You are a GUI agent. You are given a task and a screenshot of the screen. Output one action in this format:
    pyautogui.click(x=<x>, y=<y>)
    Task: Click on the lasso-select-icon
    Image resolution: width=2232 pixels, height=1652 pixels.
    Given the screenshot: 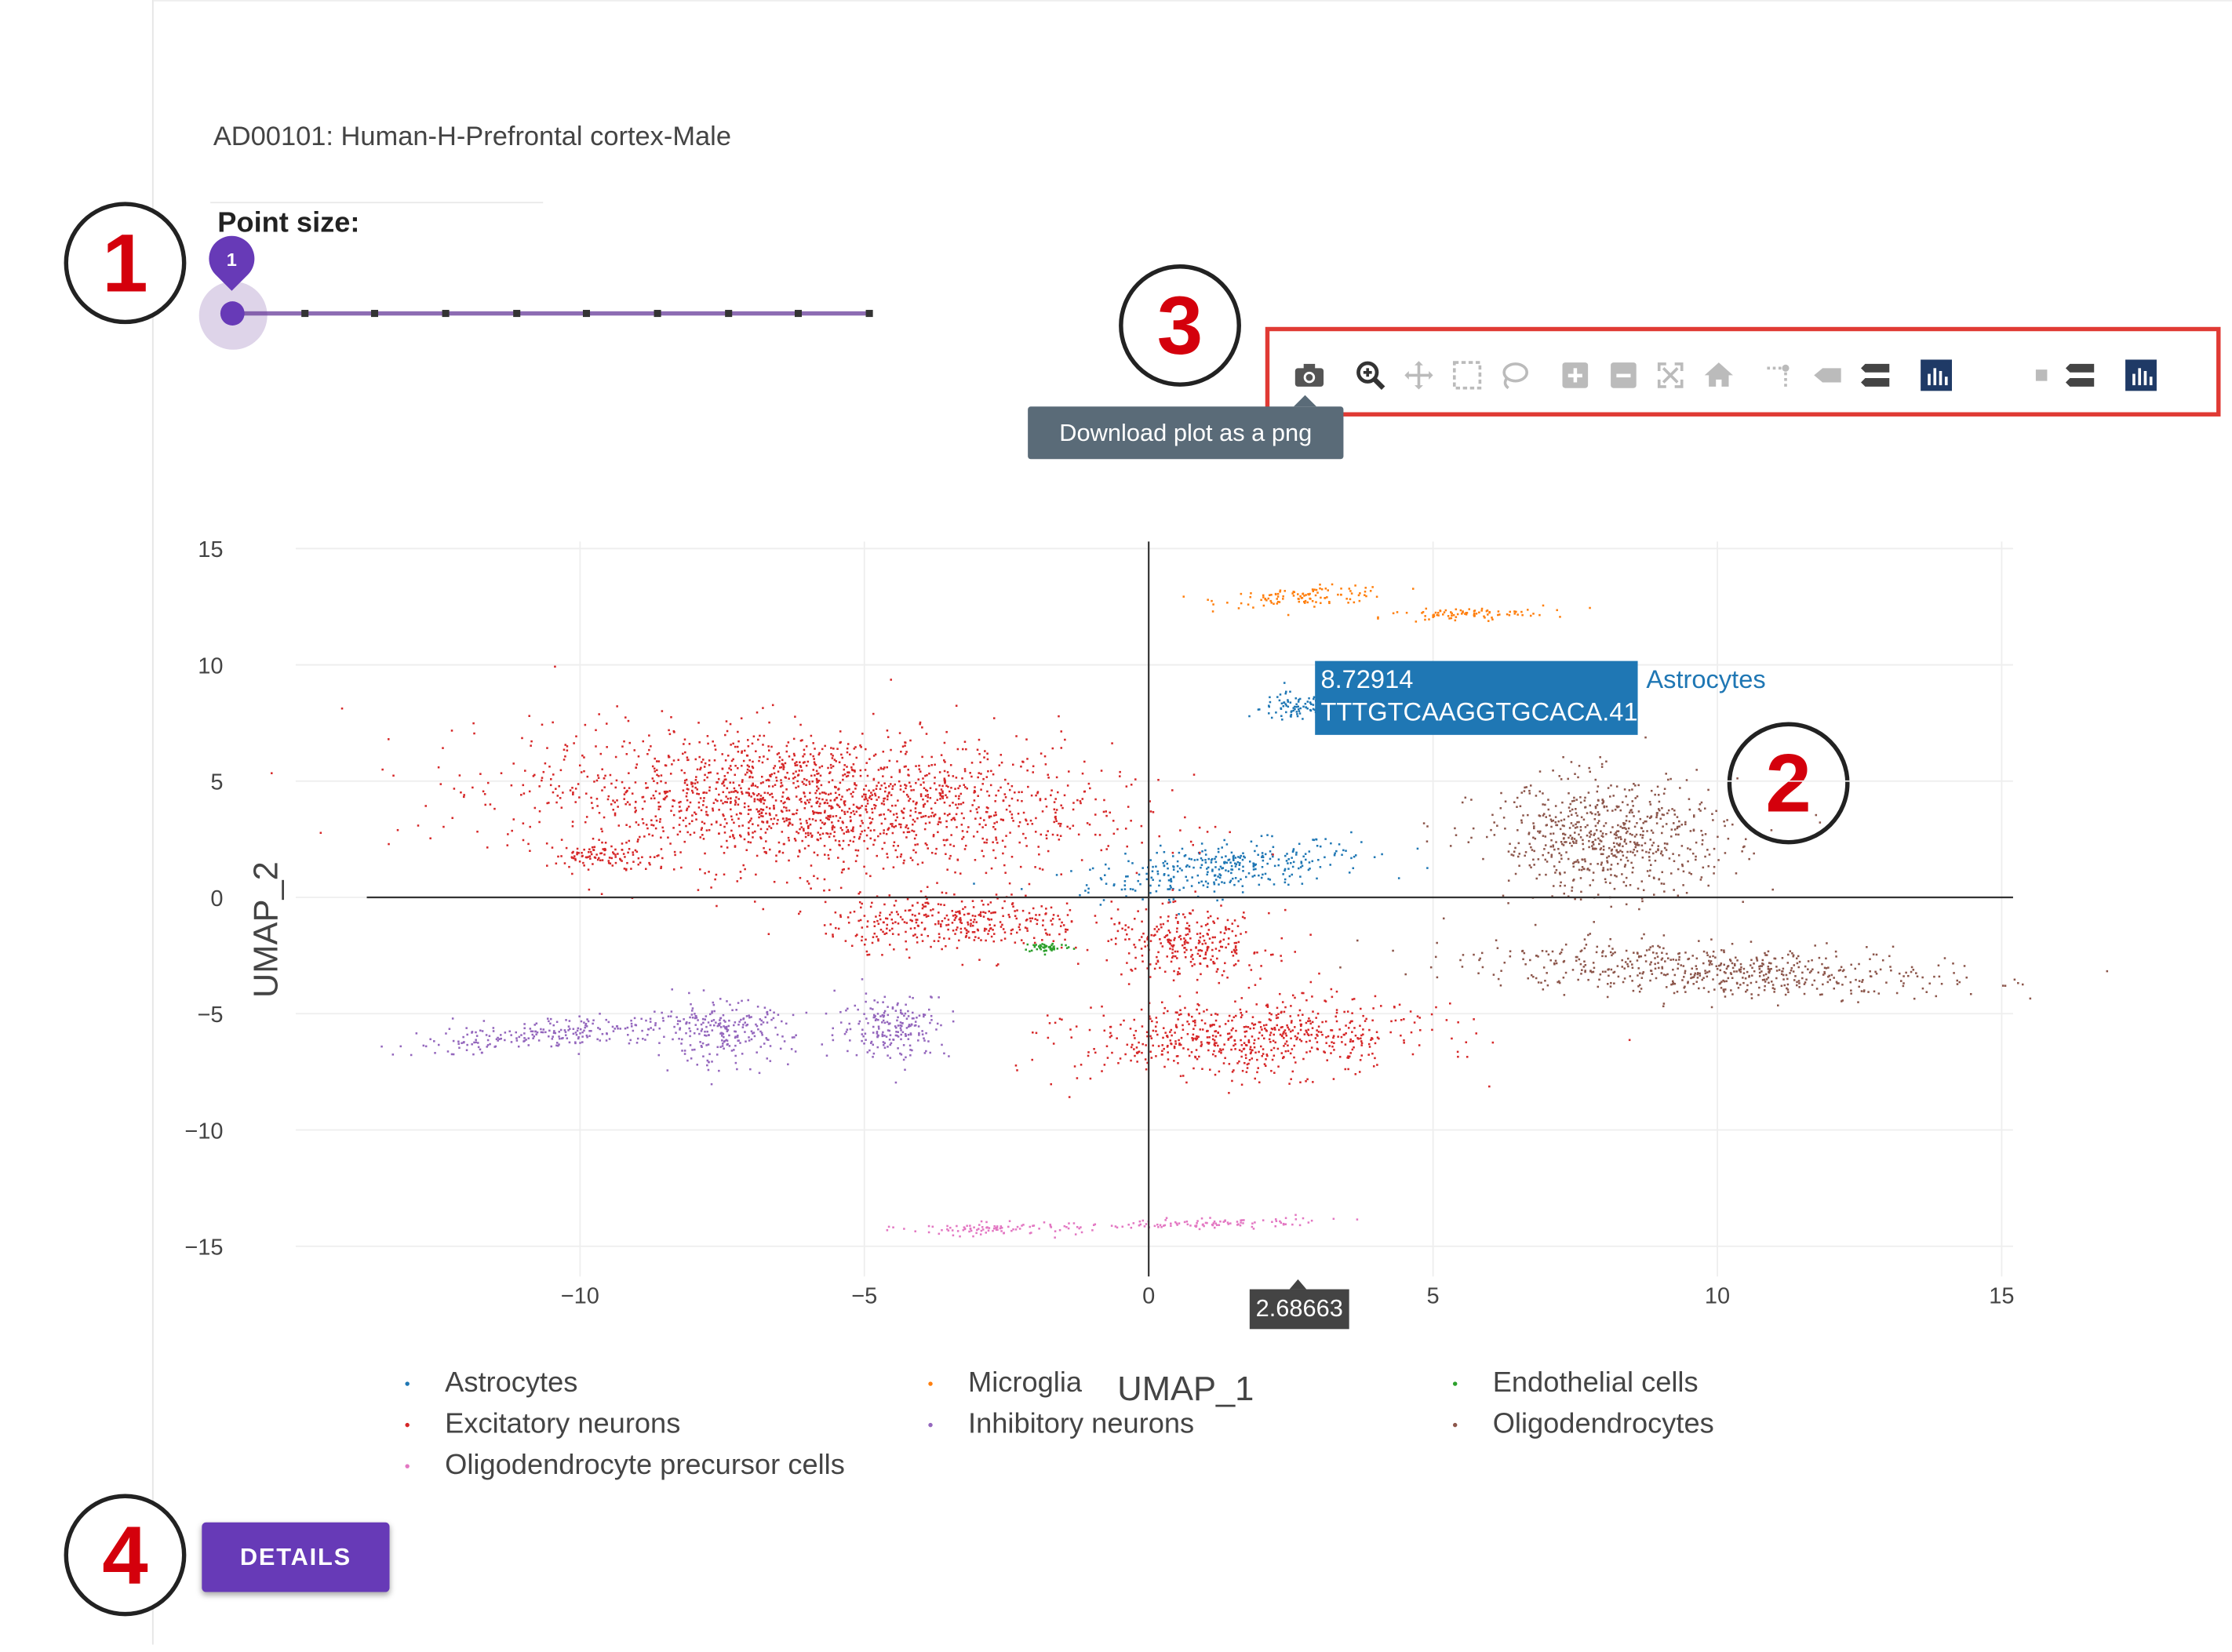 What is the action you would take?
    pyautogui.click(x=1514, y=375)
    